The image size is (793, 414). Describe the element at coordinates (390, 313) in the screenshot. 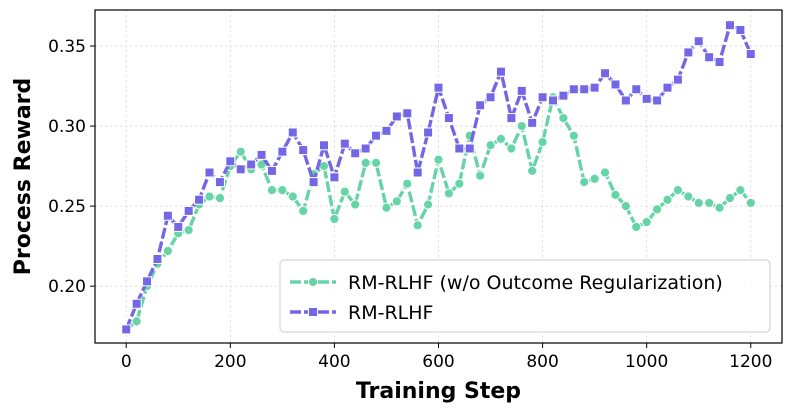

I see `legend-label: RM-RLHF` at that location.